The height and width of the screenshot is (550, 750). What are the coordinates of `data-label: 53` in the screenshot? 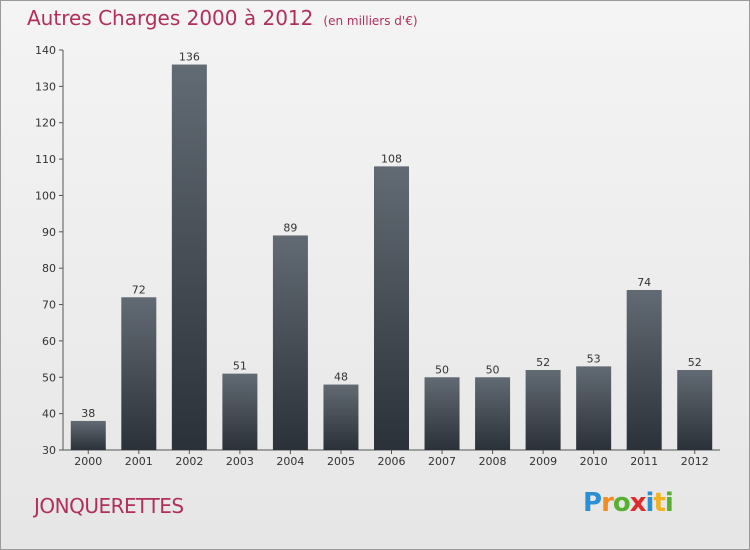 It's located at (594, 358).